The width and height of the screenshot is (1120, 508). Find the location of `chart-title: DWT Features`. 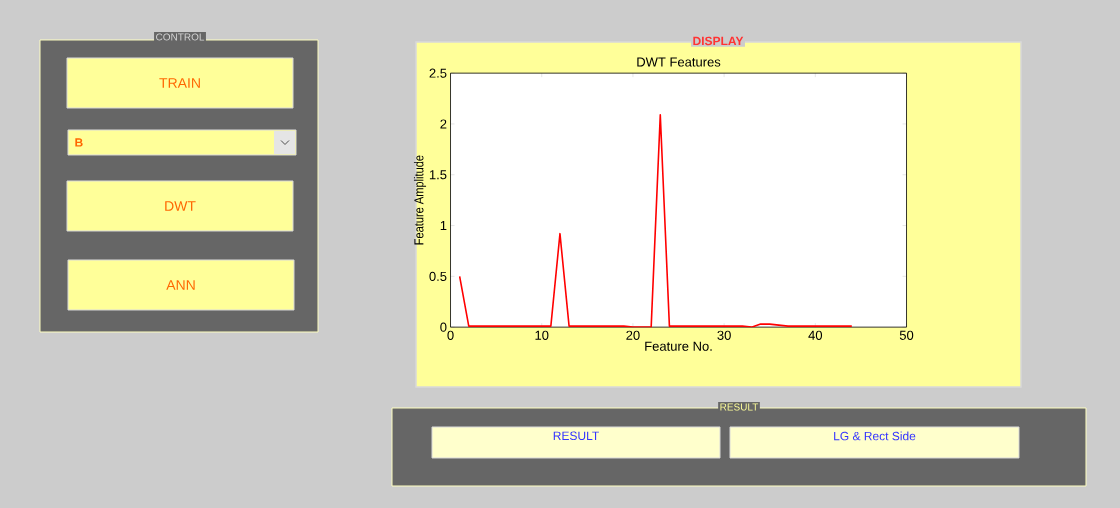

chart-title: DWT Features is located at coordinates (679, 62).